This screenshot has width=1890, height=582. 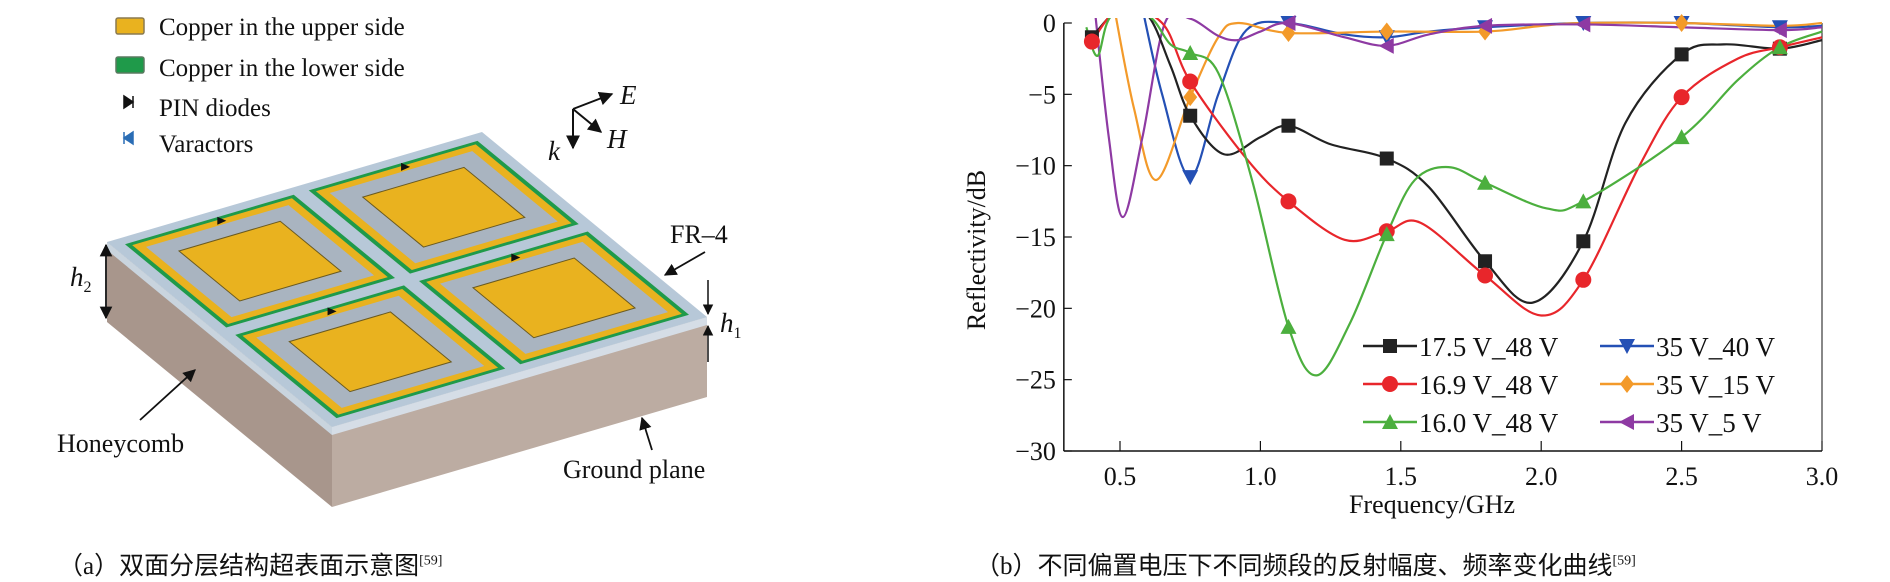 What do you see at coordinates (1822, 476) in the screenshot?
I see `x-tick-label: 3.0` at bounding box center [1822, 476].